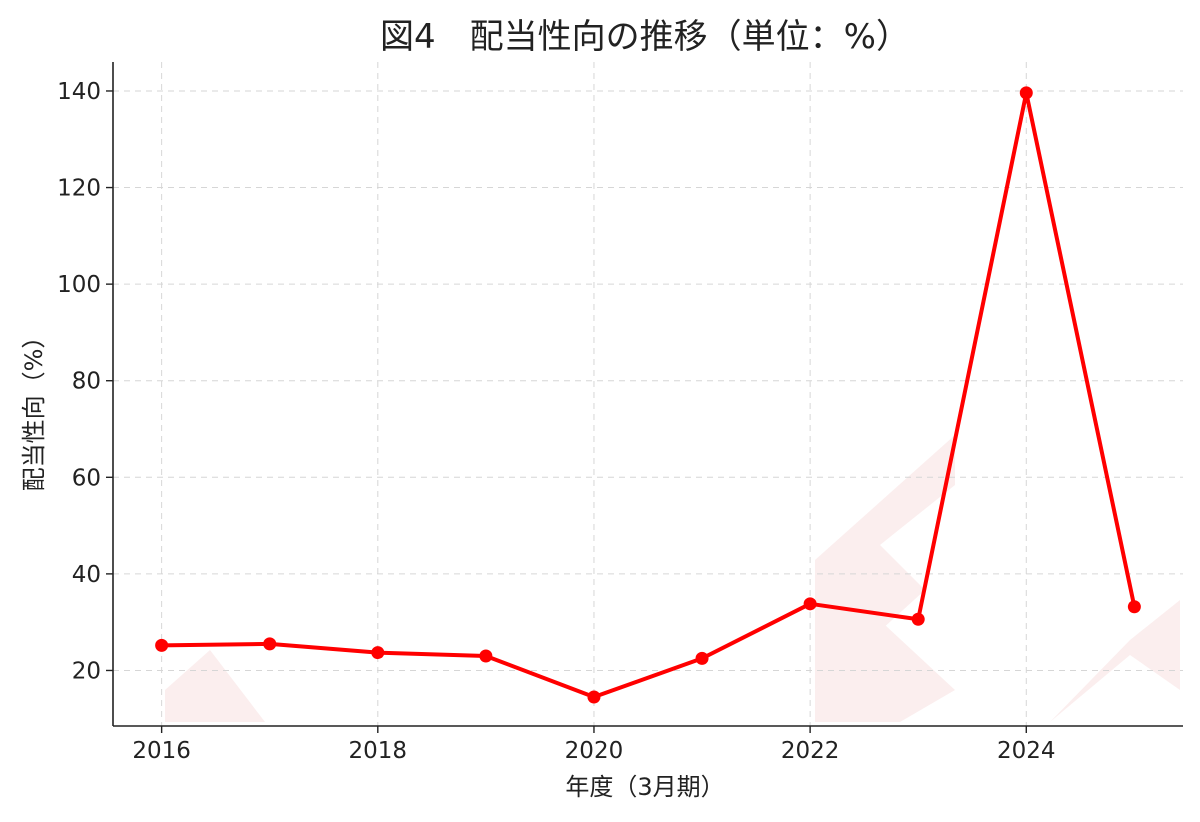 The height and width of the screenshot is (822, 1200). I want to click on x-axis-label: 年度（3月期）, so click(644, 787).